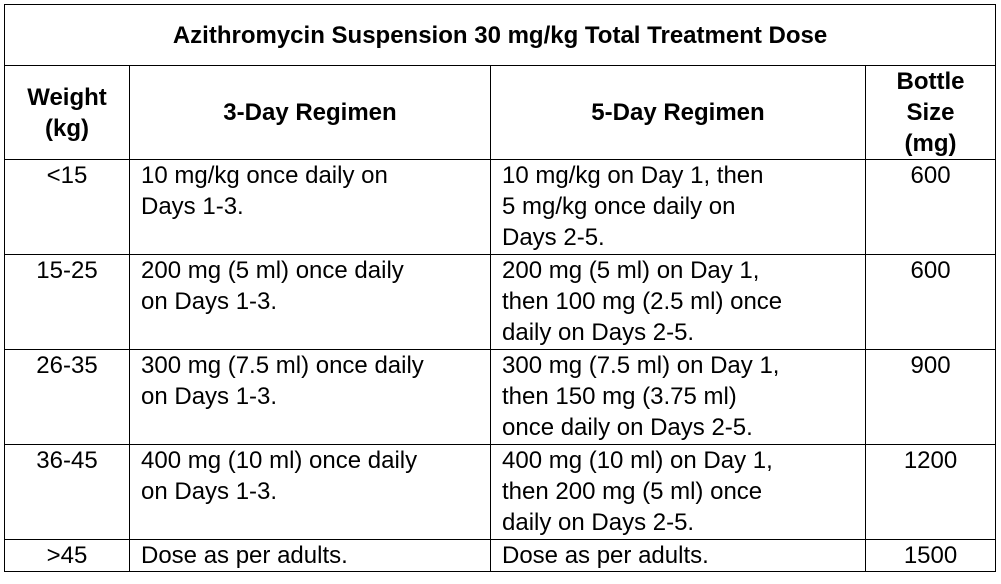 The image size is (1001, 584). Describe the element at coordinates (67, 207) in the screenshot. I see `weight-cell: <15` at that location.